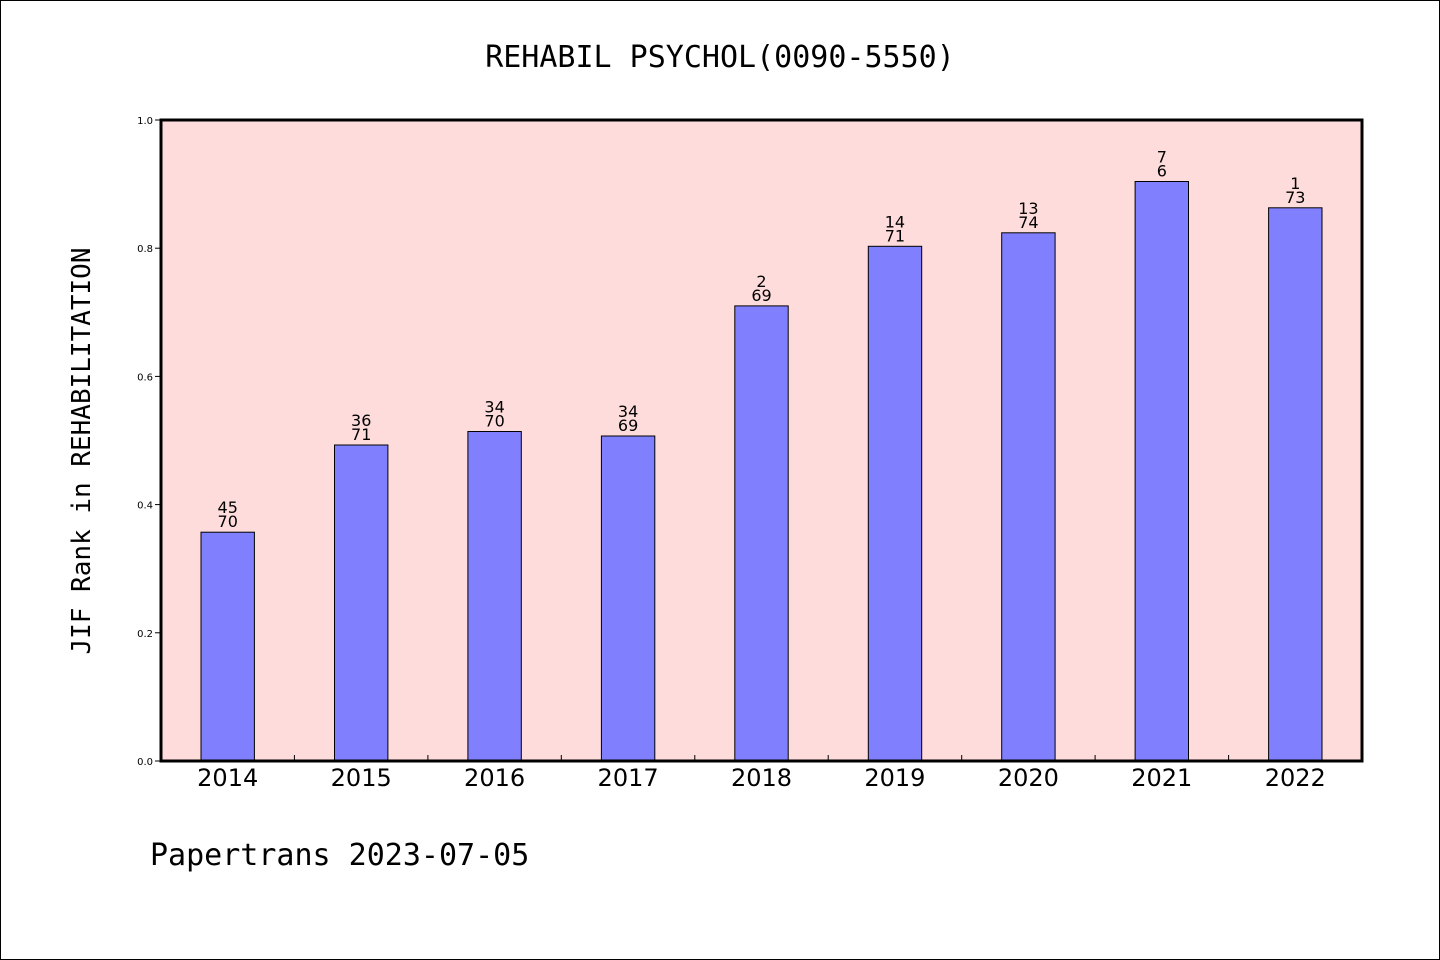  What do you see at coordinates (227, 778) in the screenshot?
I see `x-tick-label-2014: 2014` at bounding box center [227, 778].